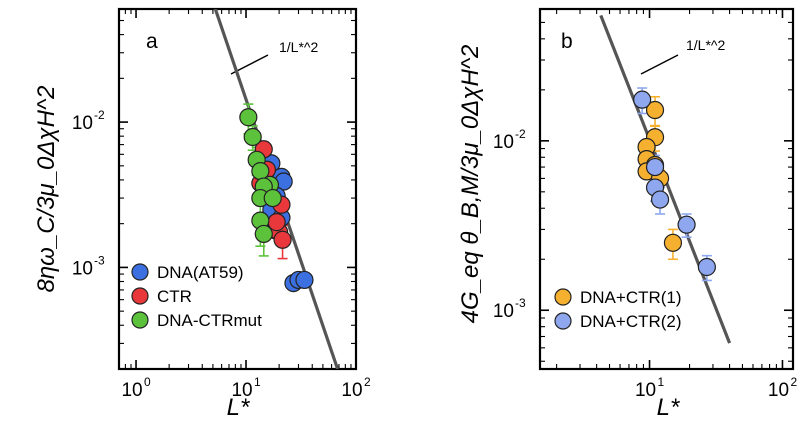  What do you see at coordinates (659, 64) in the screenshot?
I see `panel-b-slope-indicator` at bounding box center [659, 64].